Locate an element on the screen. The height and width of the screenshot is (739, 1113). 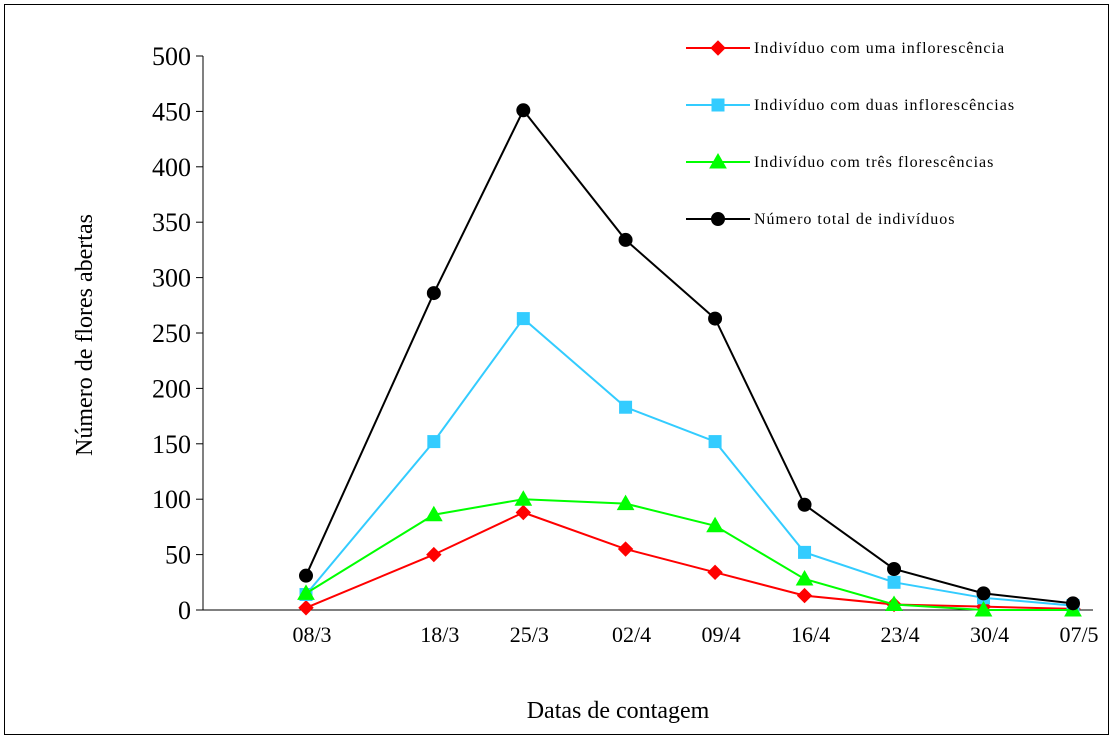
x-tick-label: 07/5 is located at coordinates (1078, 634).